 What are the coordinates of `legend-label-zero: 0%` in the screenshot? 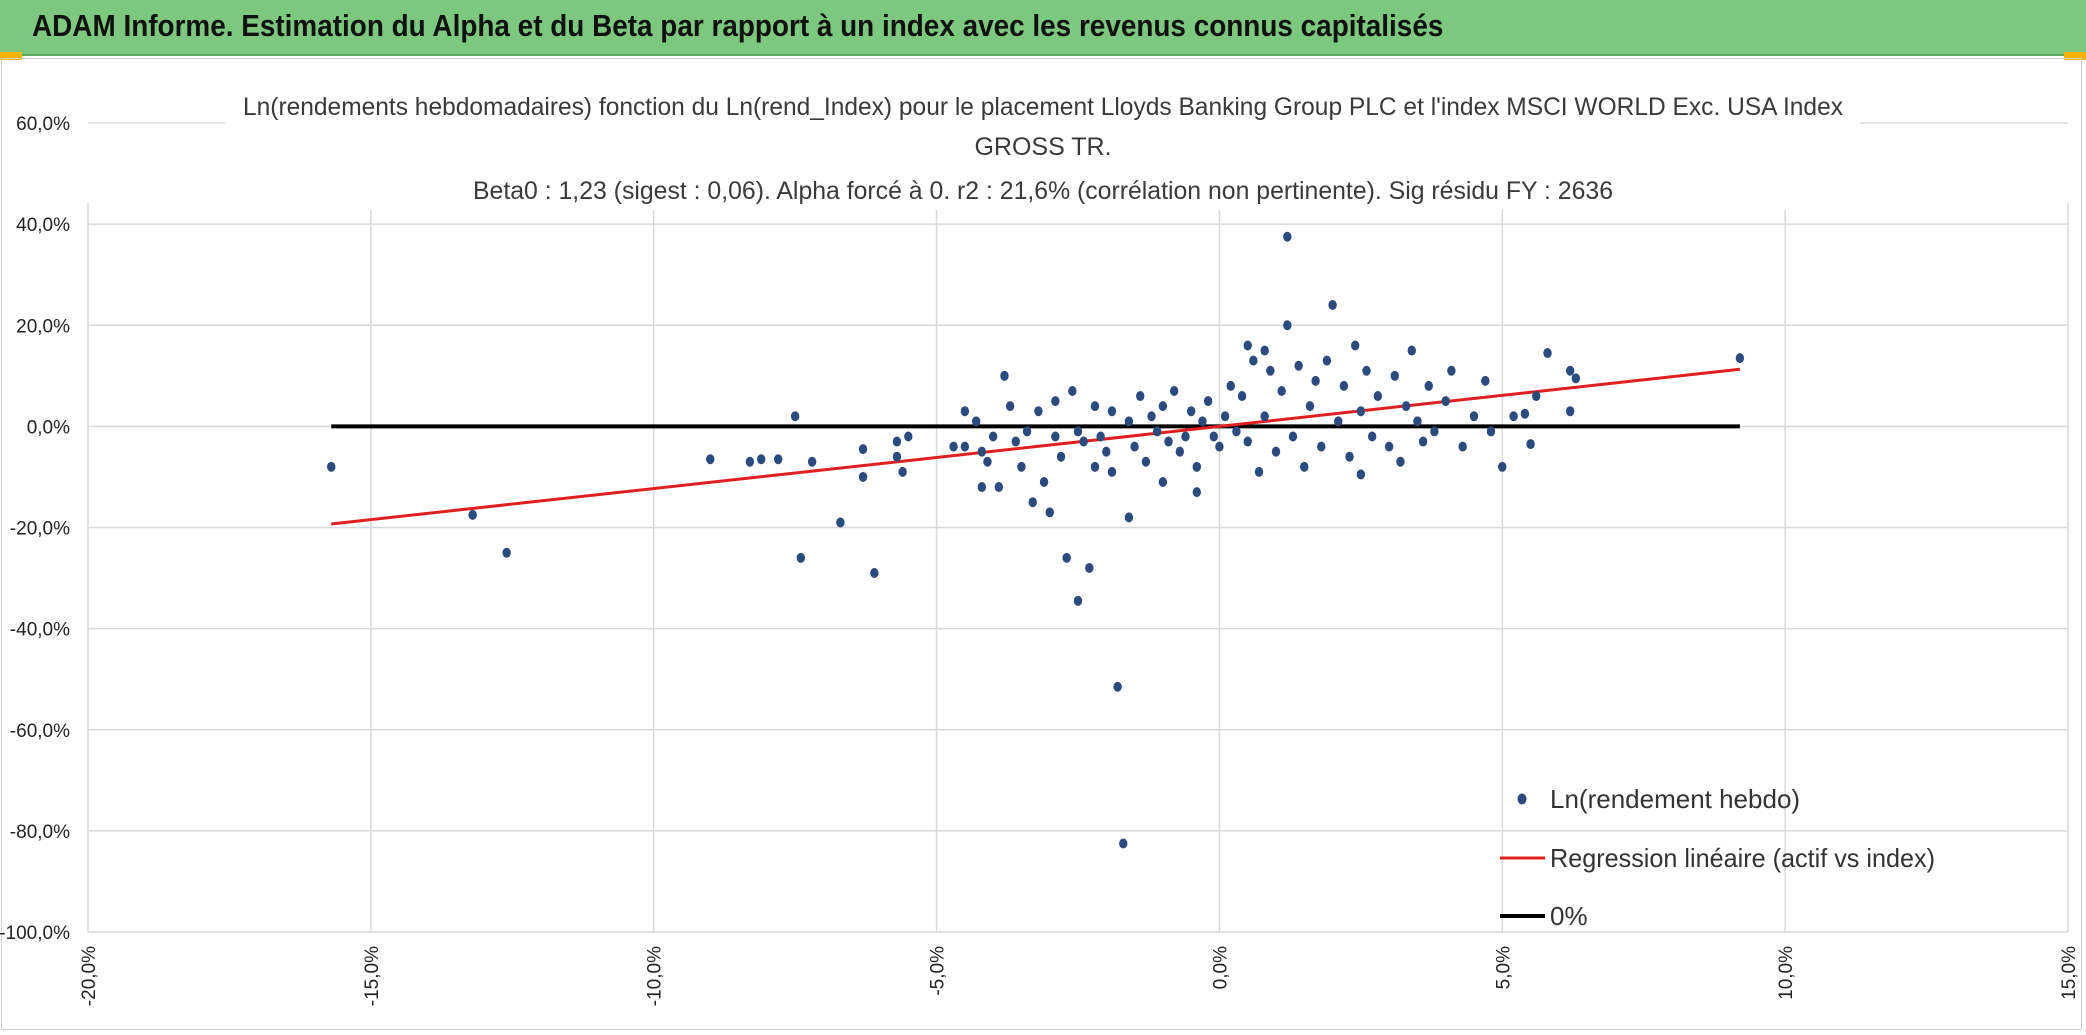 It's located at (1569, 916).